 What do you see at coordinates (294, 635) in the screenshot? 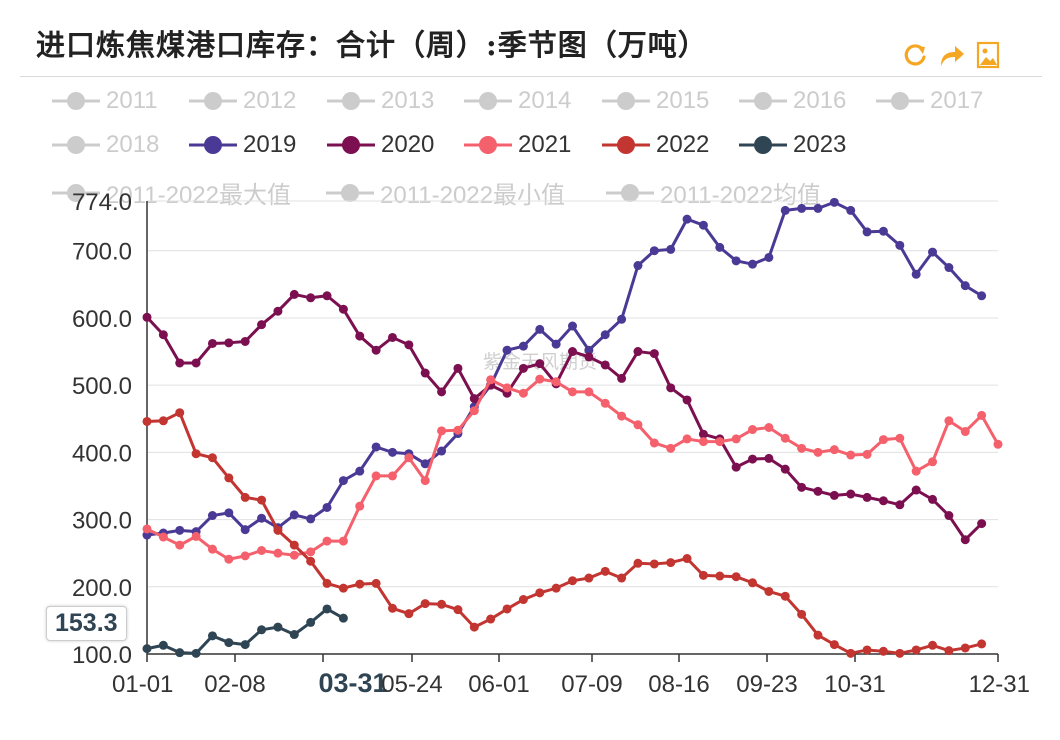
I see `series-2023-point` at bounding box center [294, 635].